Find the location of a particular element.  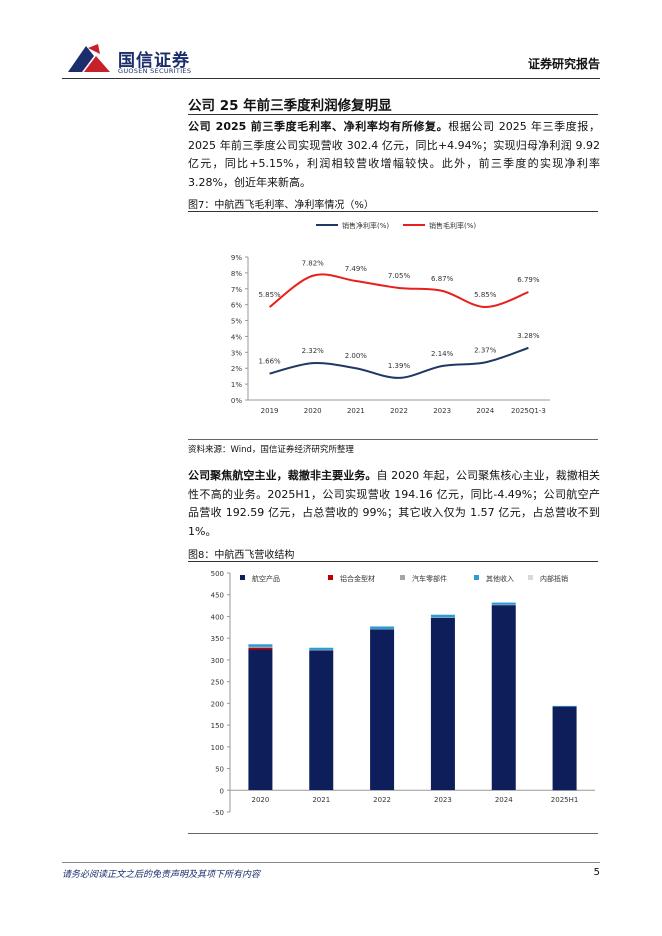

y-tick-label: 5% is located at coordinates (236, 322).